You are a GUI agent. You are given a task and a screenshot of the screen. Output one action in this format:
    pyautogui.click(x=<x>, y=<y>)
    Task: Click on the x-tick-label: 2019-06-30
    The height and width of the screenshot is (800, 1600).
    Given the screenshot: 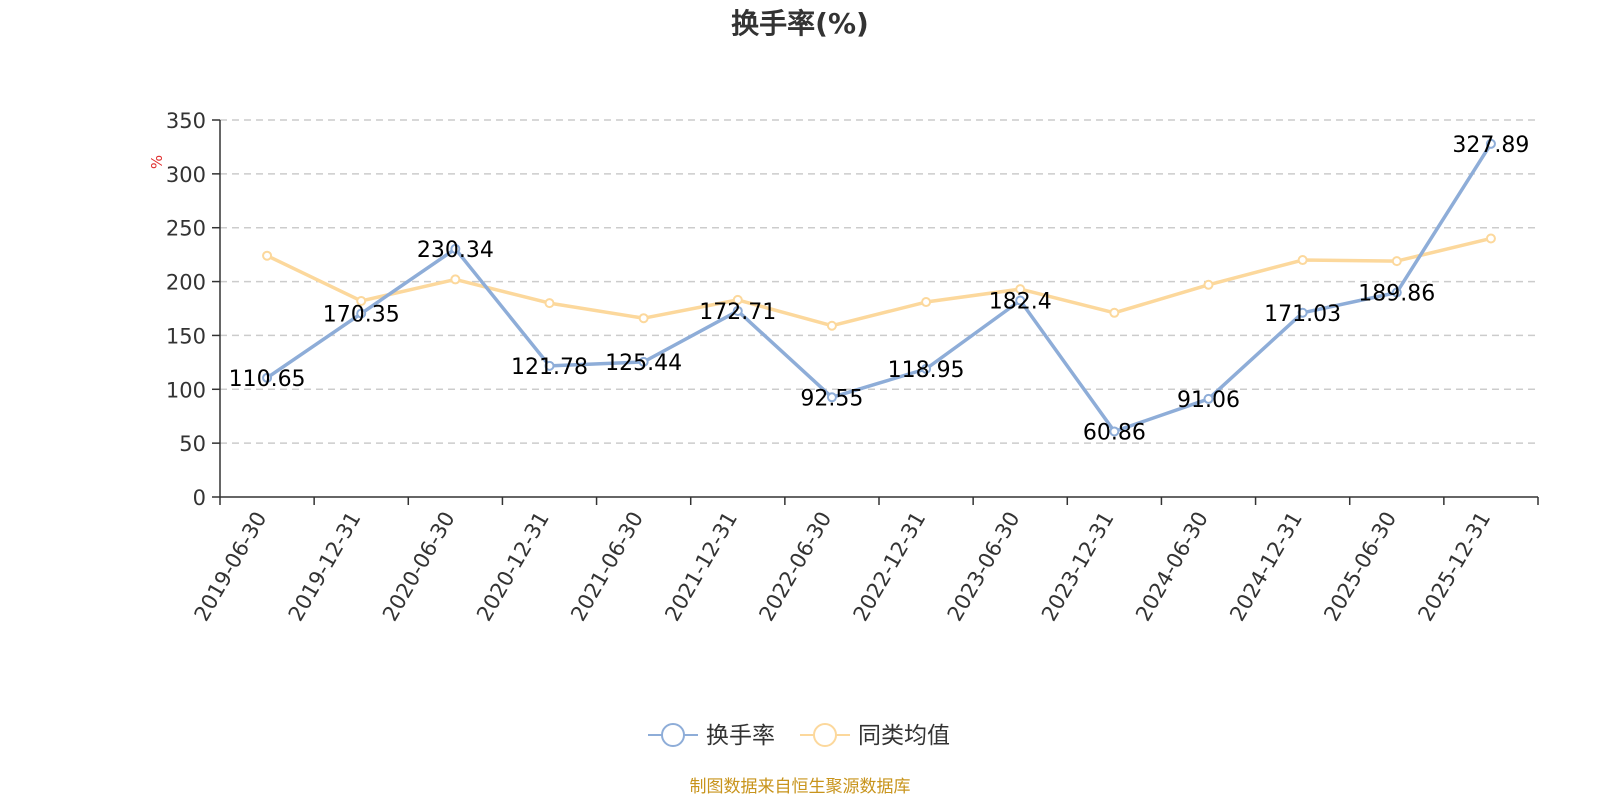 What is the action you would take?
    pyautogui.click(x=231, y=567)
    